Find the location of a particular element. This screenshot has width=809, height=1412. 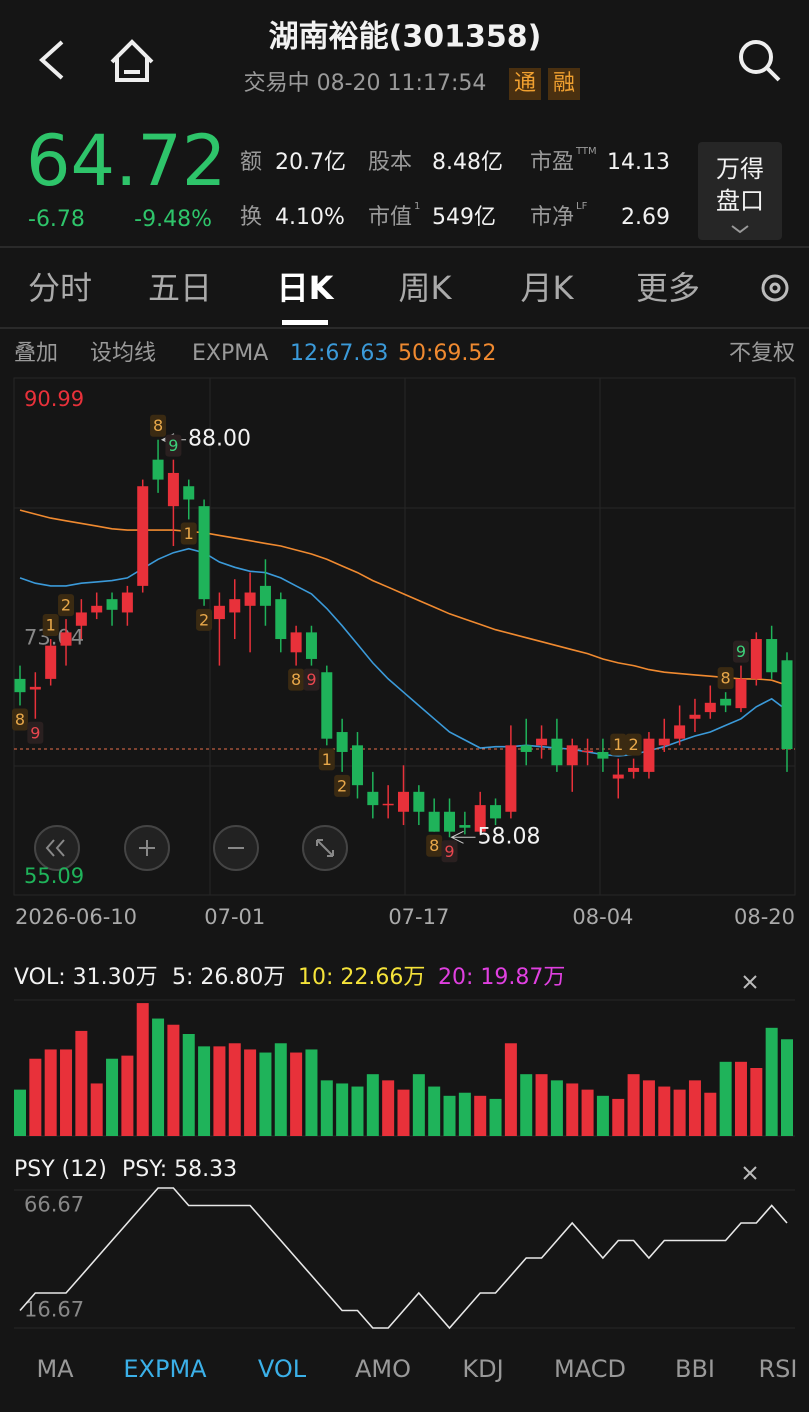

tab: 五日 is located at coordinates (180, 288).